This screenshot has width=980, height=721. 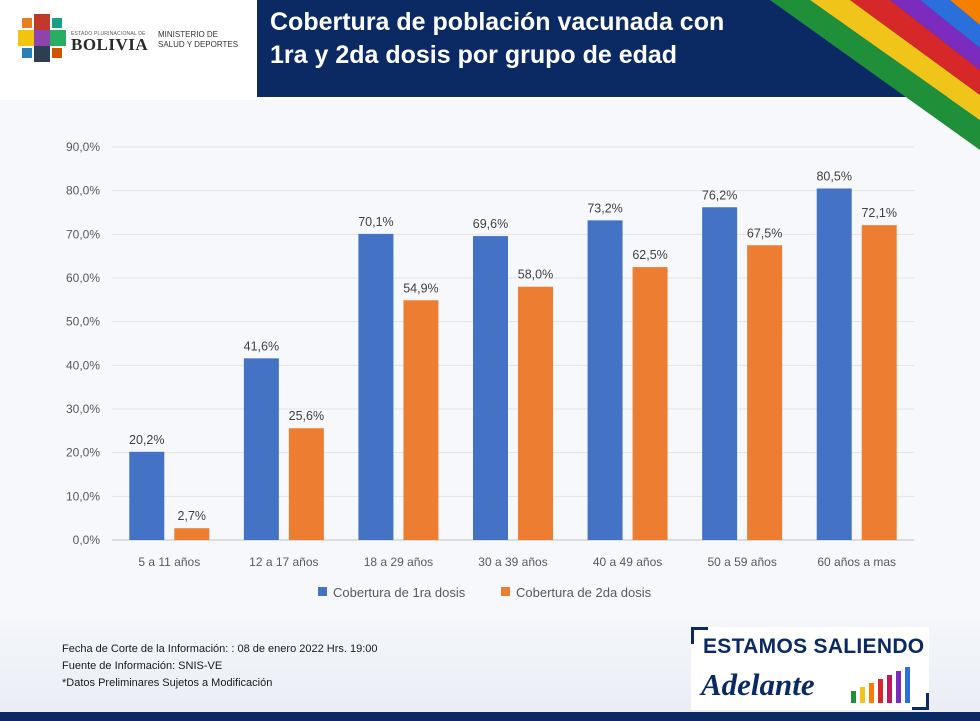 I want to click on title-line-2: 1ra y 2da dosis por grupo de edad, so click(x=474, y=55).